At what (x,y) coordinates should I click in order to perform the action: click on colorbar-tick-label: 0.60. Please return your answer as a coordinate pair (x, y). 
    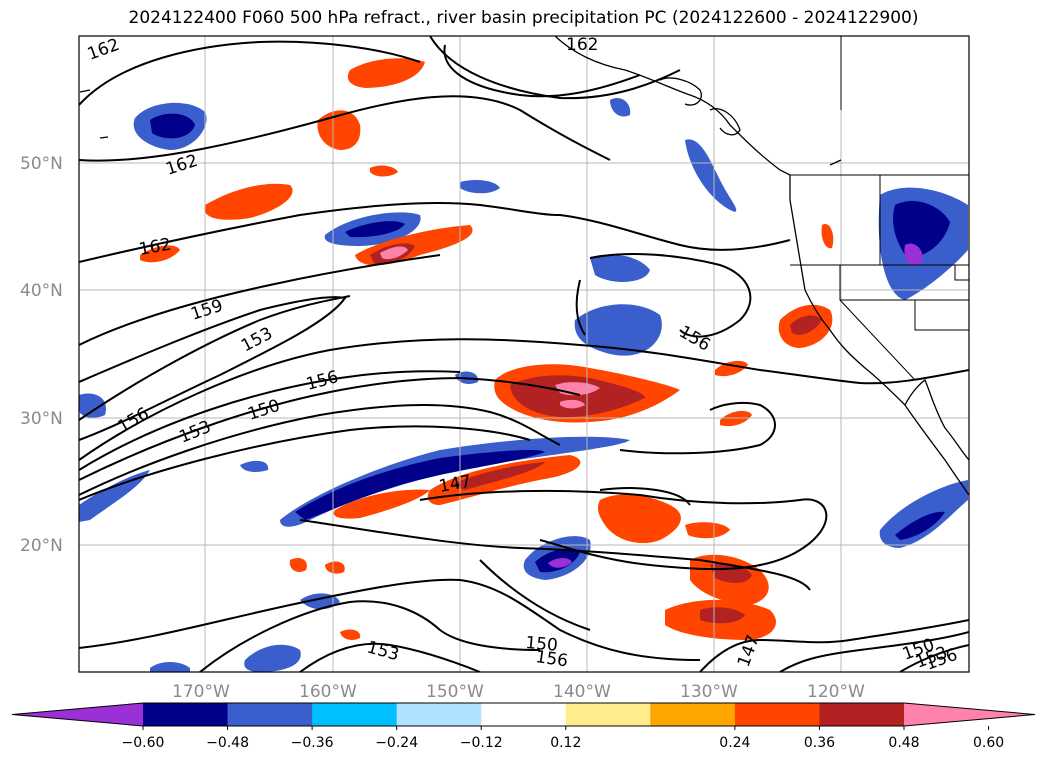
    Looking at the image, I should click on (988, 743).